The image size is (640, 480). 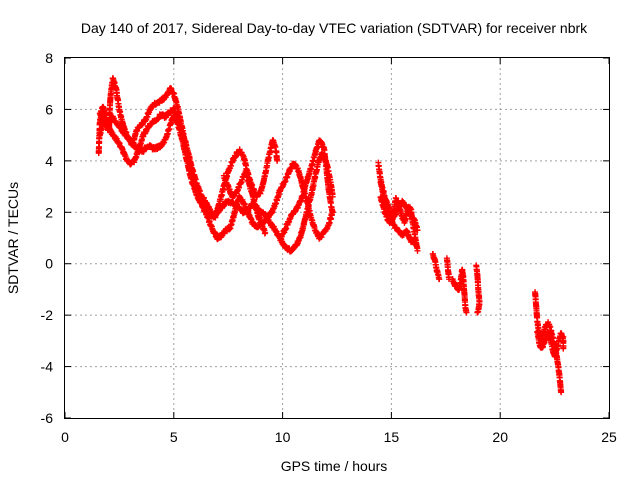 What do you see at coordinates (49, 212) in the screenshot?
I see `y-tick-label: 2` at bounding box center [49, 212].